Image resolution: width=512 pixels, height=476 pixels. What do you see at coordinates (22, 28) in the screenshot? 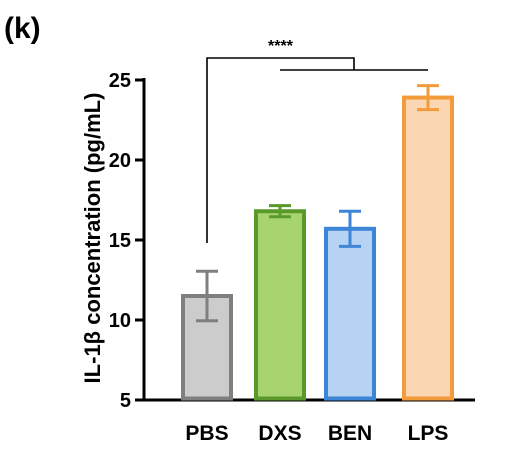
I see `panel-label: (k)` at bounding box center [22, 28].